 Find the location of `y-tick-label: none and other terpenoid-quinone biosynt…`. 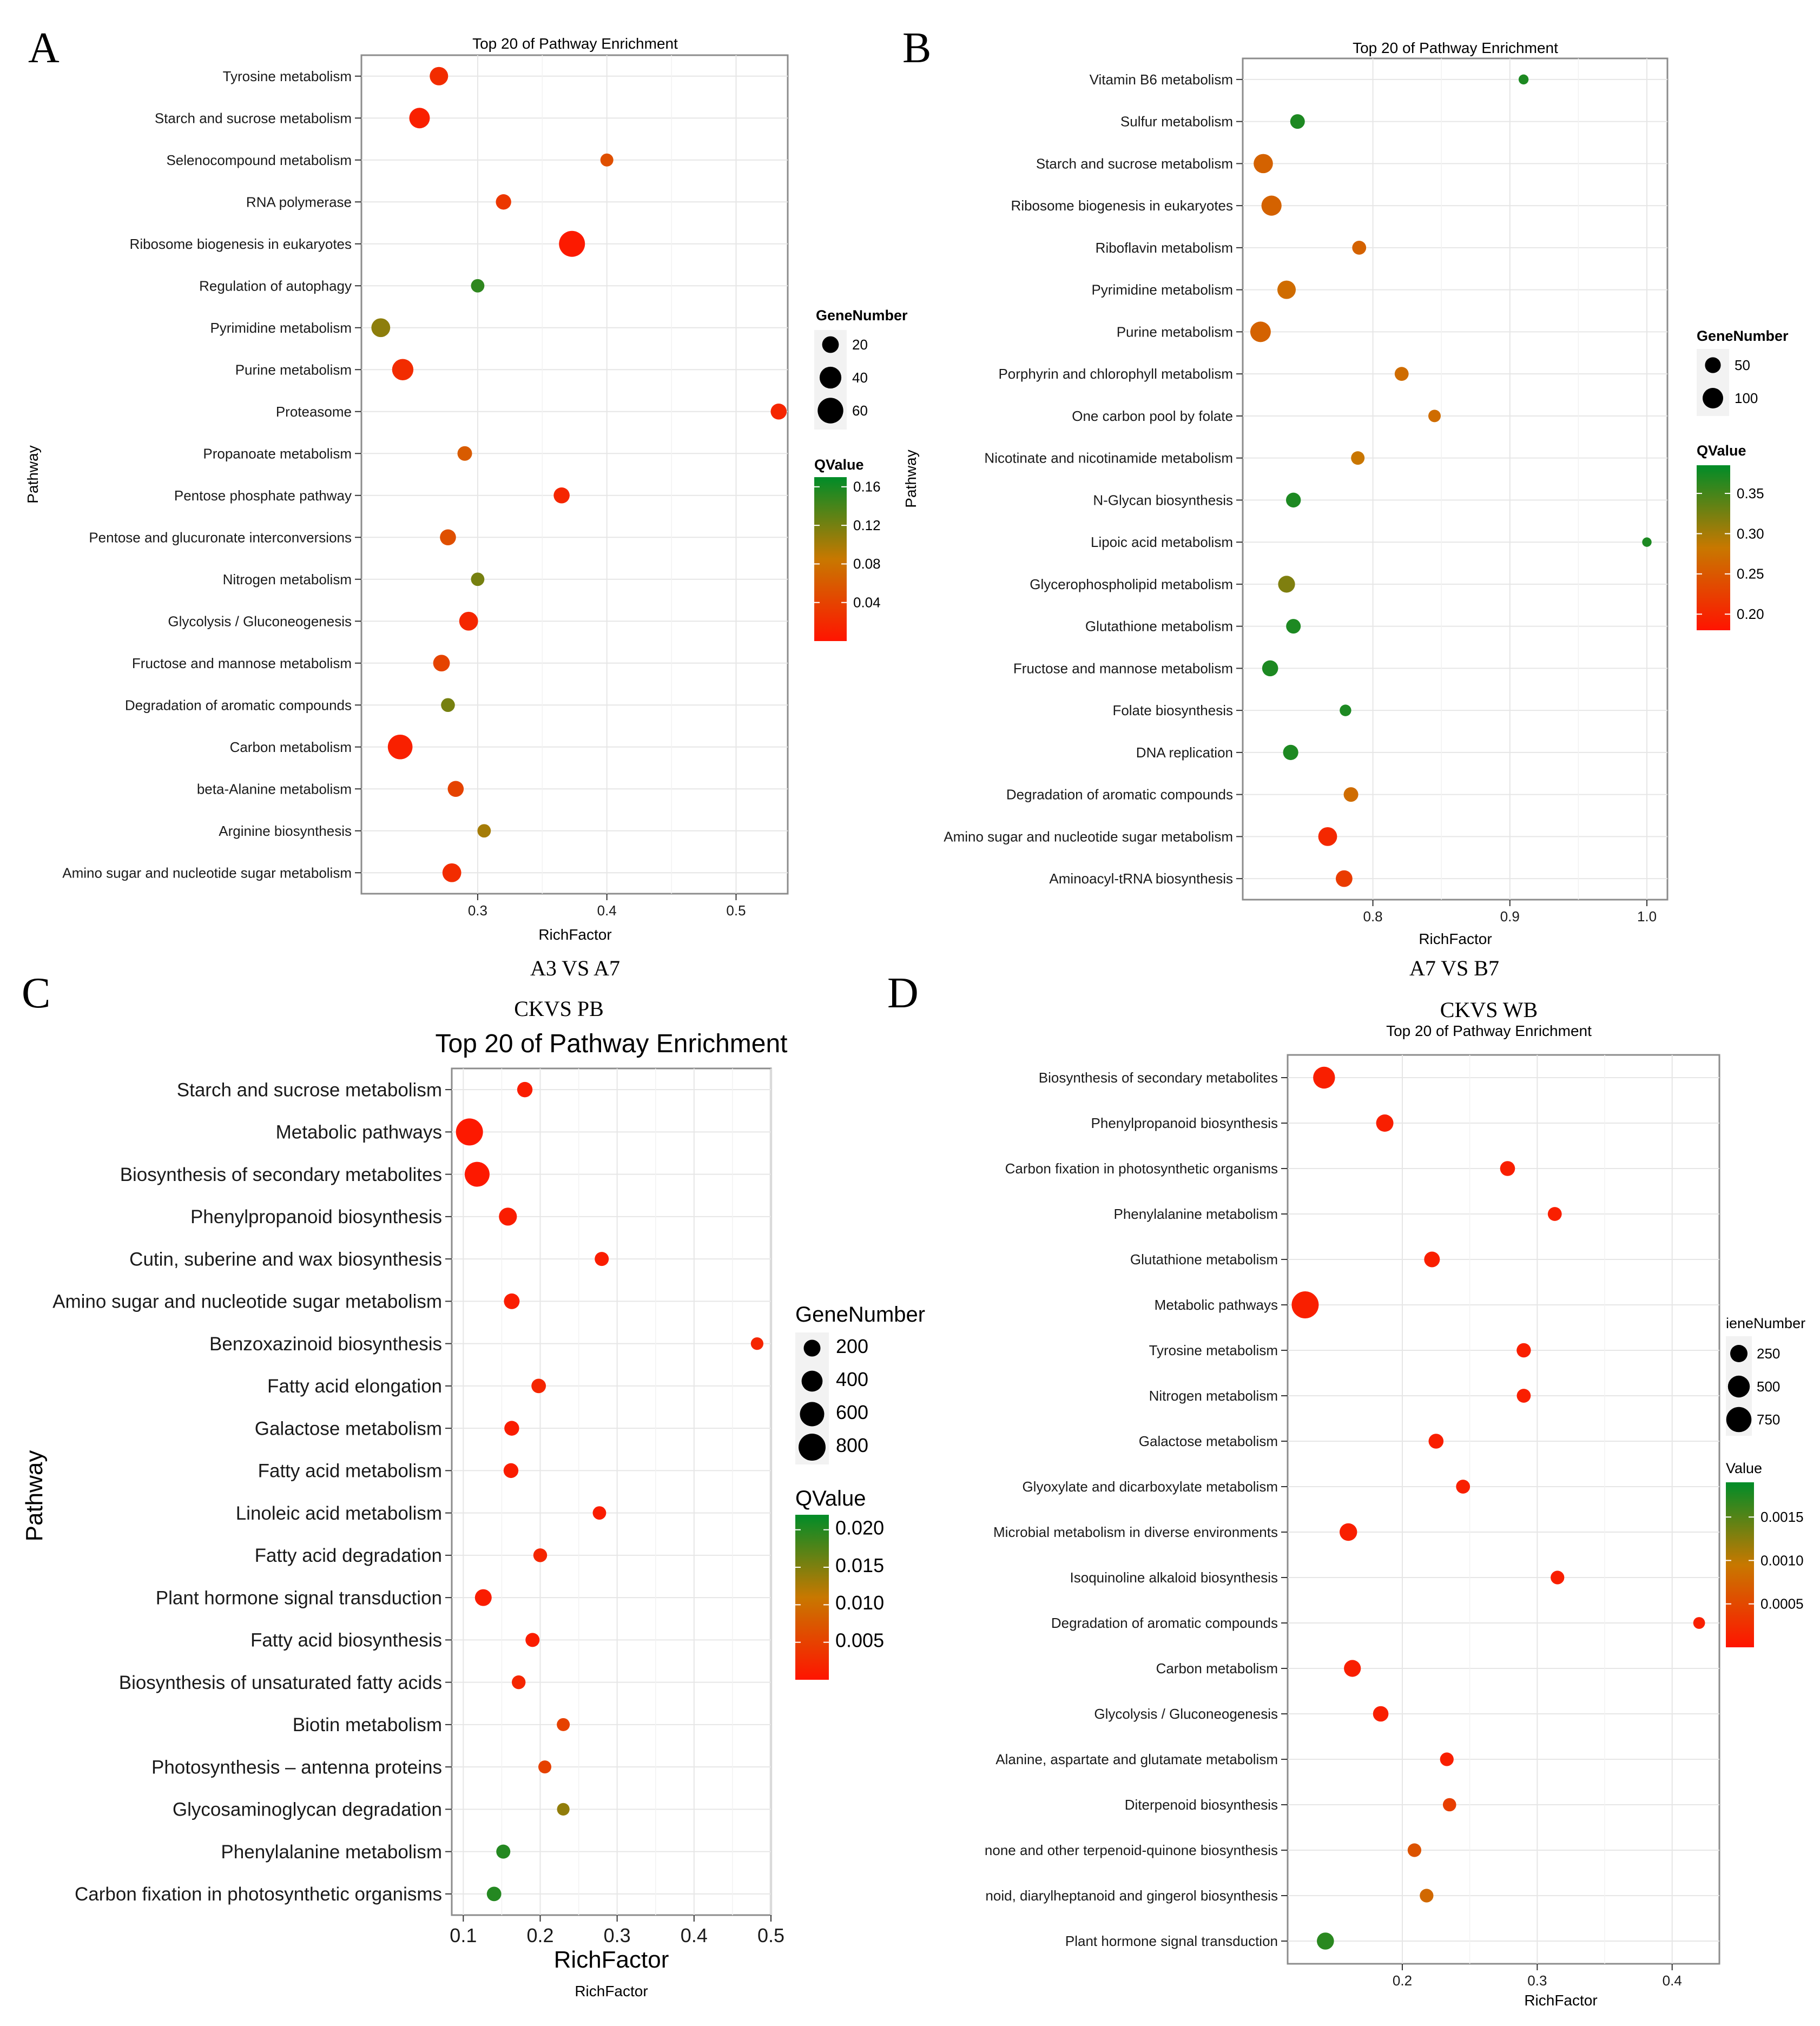

y-tick-label: none and other terpenoid-quinone biosynt… is located at coordinates (1131, 1850).